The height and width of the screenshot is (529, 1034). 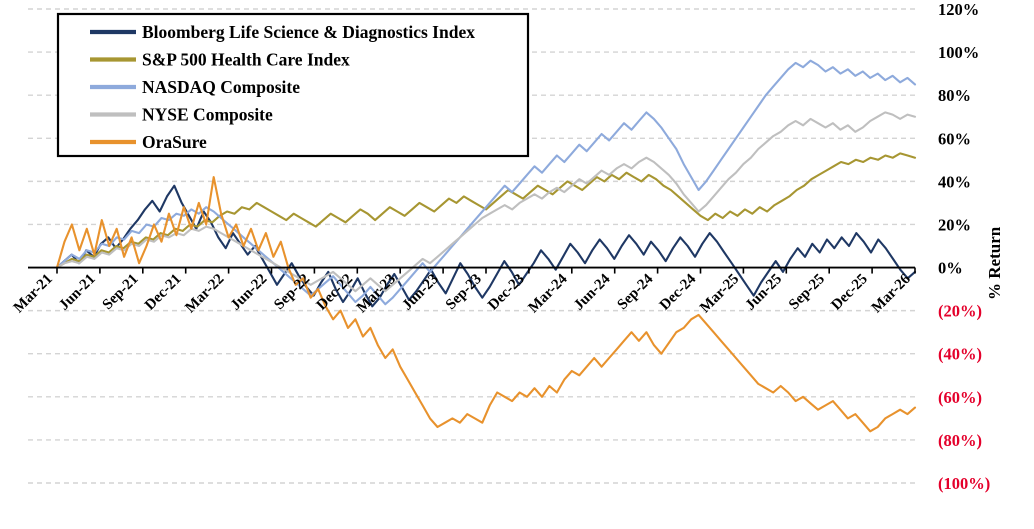 I want to click on y-axis-tick-label: 100%, so click(x=958, y=52).